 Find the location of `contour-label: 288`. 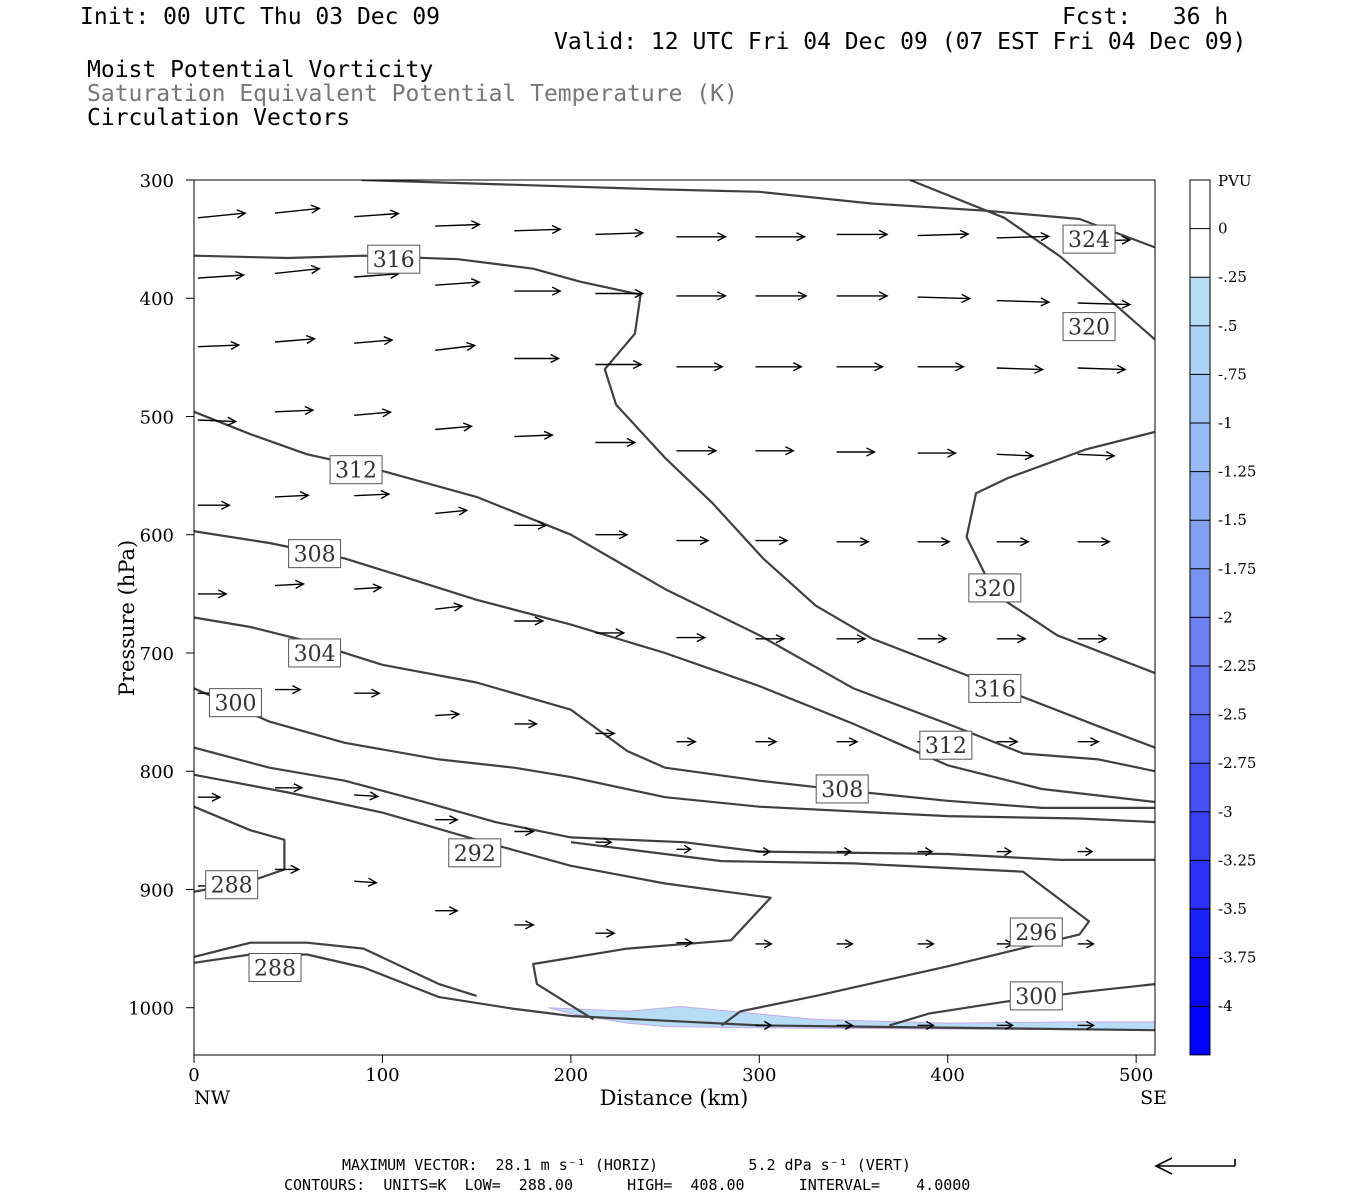

contour-label: 288 is located at coordinates (275, 967).